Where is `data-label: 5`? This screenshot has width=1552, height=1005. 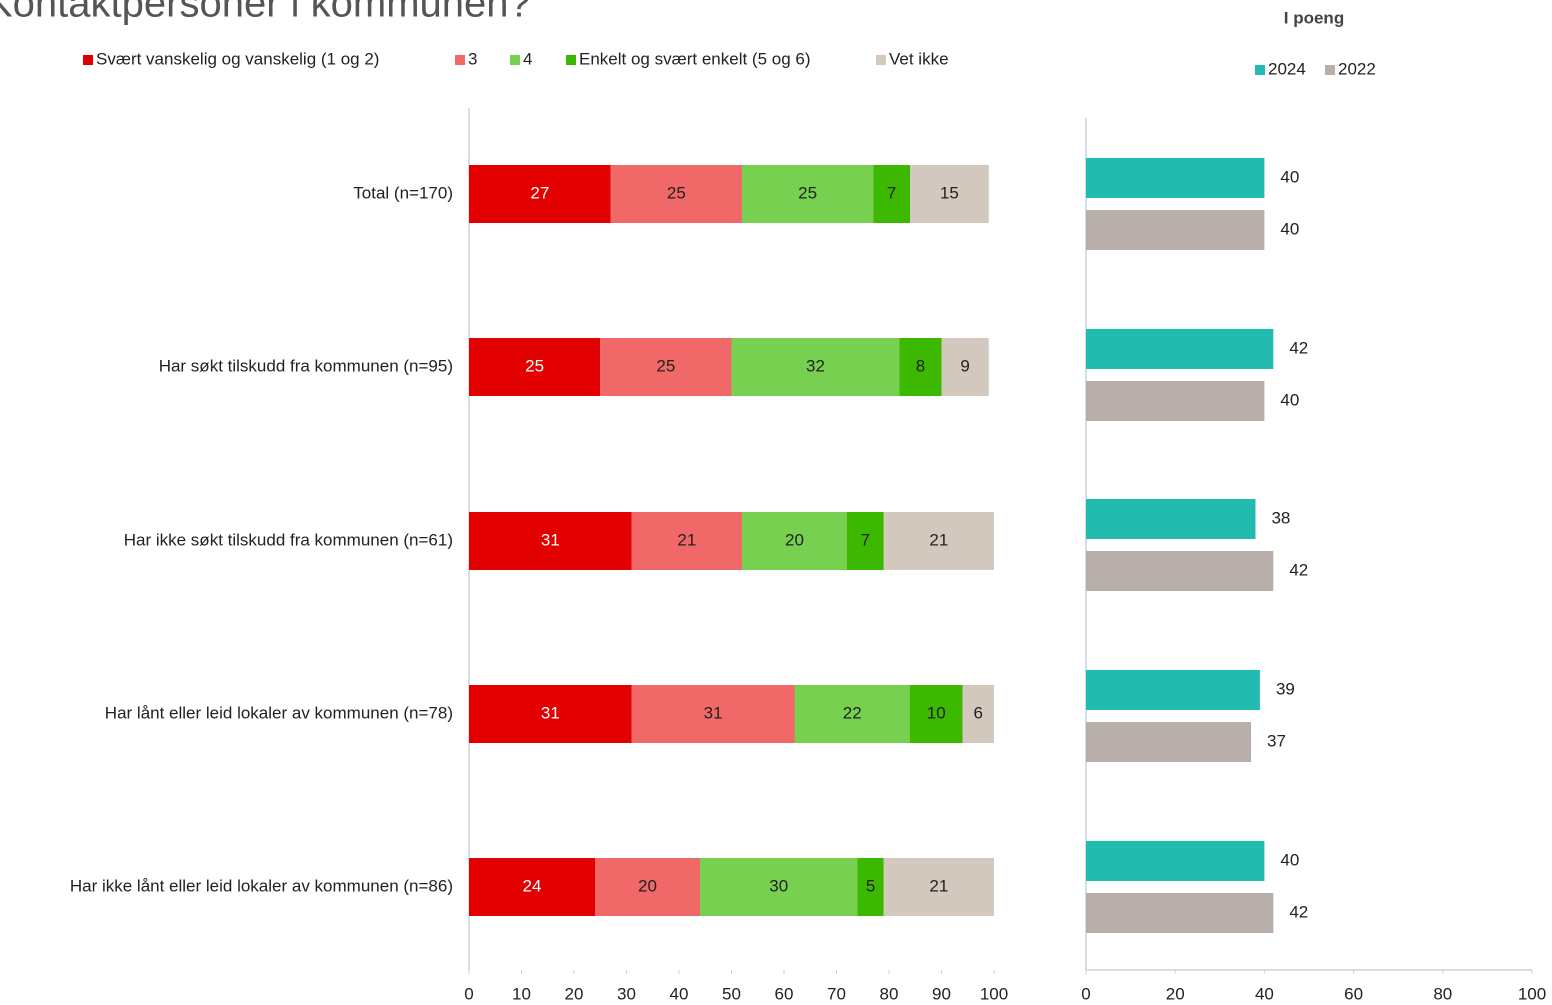 data-label: 5 is located at coordinates (870, 885).